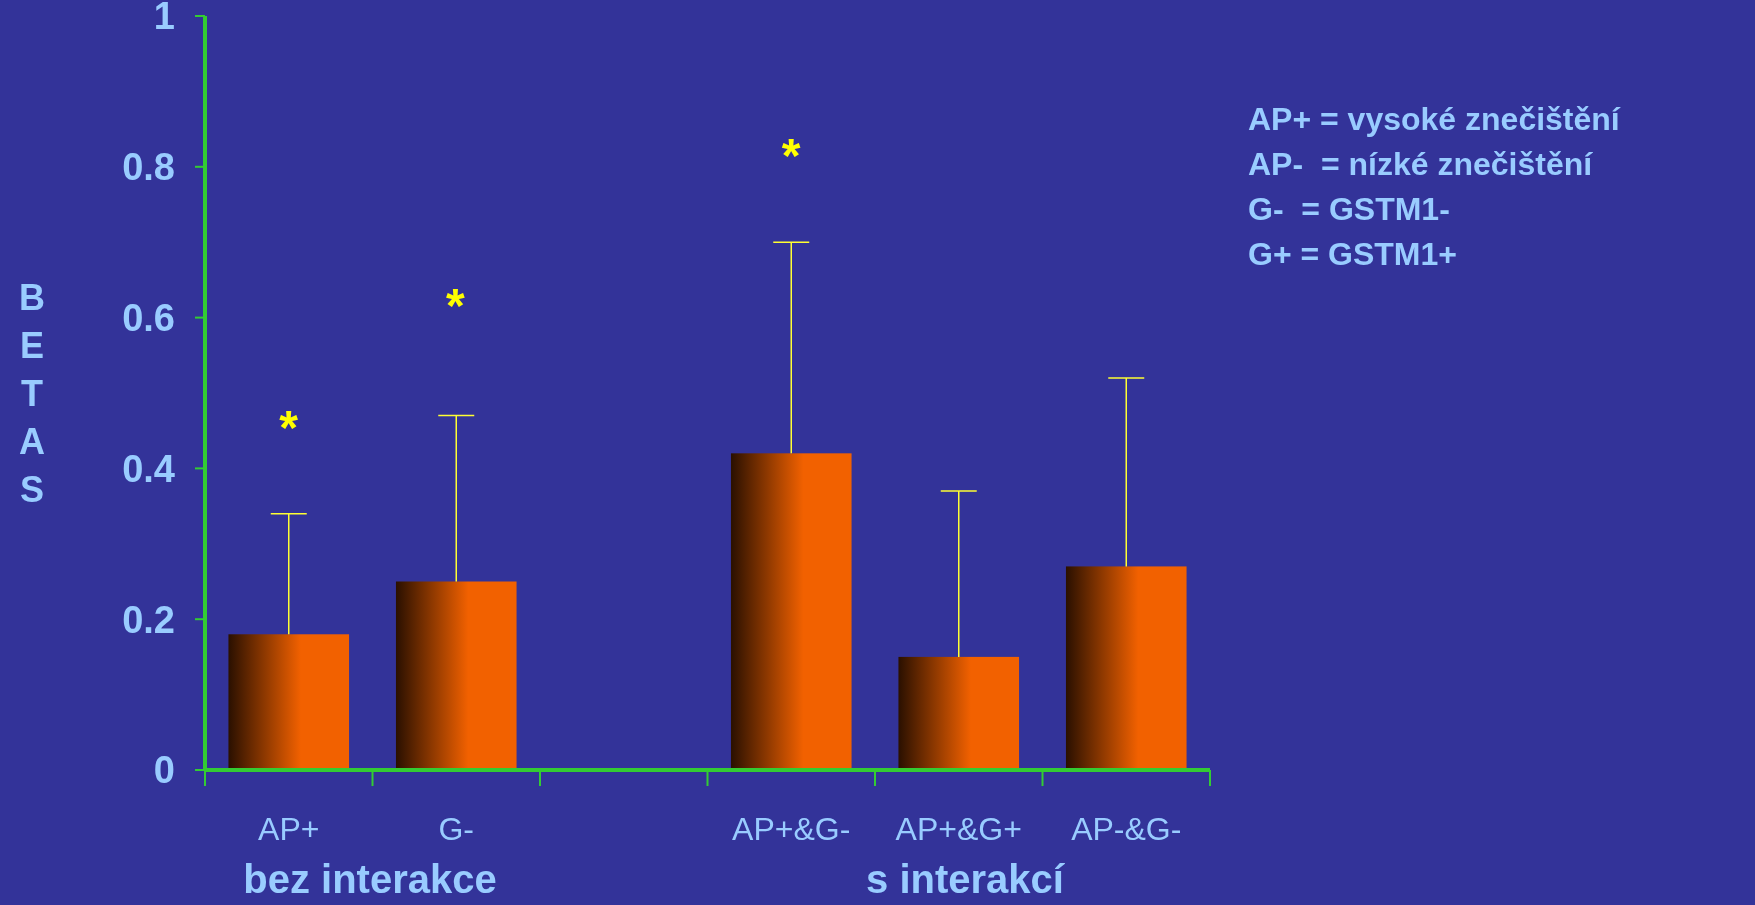  What do you see at coordinates (1126, 829) in the screenshot?
I see `x-tick-label: AP-&G-` at bounding box center [1126, 829].